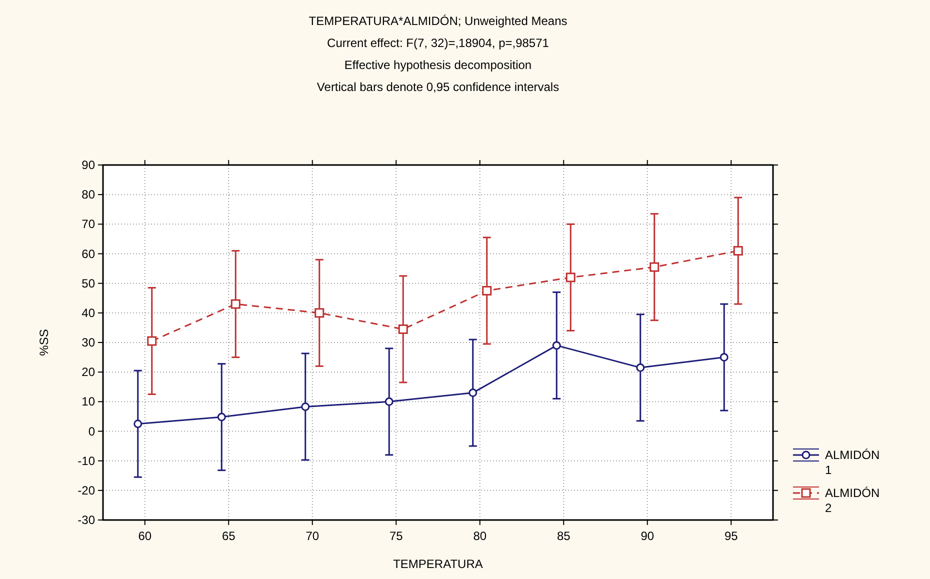  What do you see at coordinates (438, 65) in the screenshot?
I see `text: Effective hypothesis decomposition` at bounding box center [438, 65].